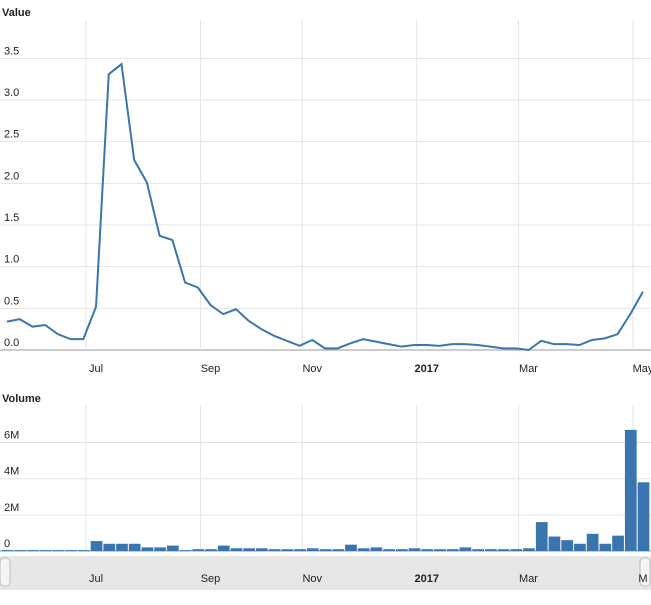  What do you see at coordinates (11, 343) in the screenshot?
I see `y-tick-label: 0.0` at bounding box center [11, 343].